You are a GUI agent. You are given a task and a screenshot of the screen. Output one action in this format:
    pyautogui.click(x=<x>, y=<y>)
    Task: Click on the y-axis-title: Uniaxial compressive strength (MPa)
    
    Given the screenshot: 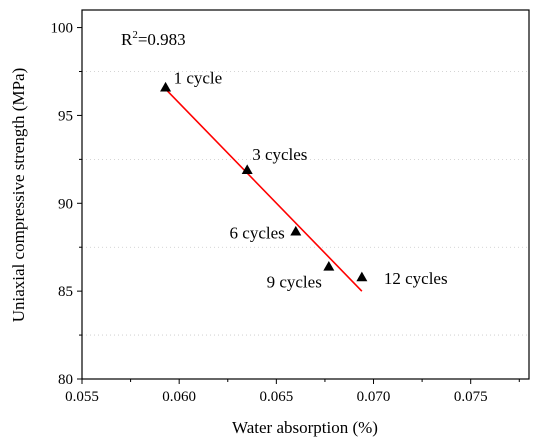 What is the action you would take?
    pyautogui.click(x=18, y=195)
    